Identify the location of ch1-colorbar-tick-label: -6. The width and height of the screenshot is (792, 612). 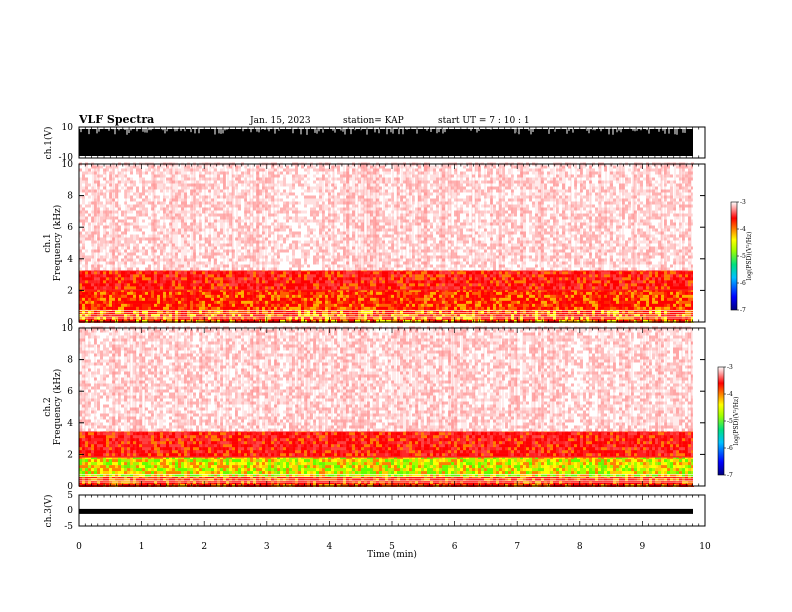
(743, 283).